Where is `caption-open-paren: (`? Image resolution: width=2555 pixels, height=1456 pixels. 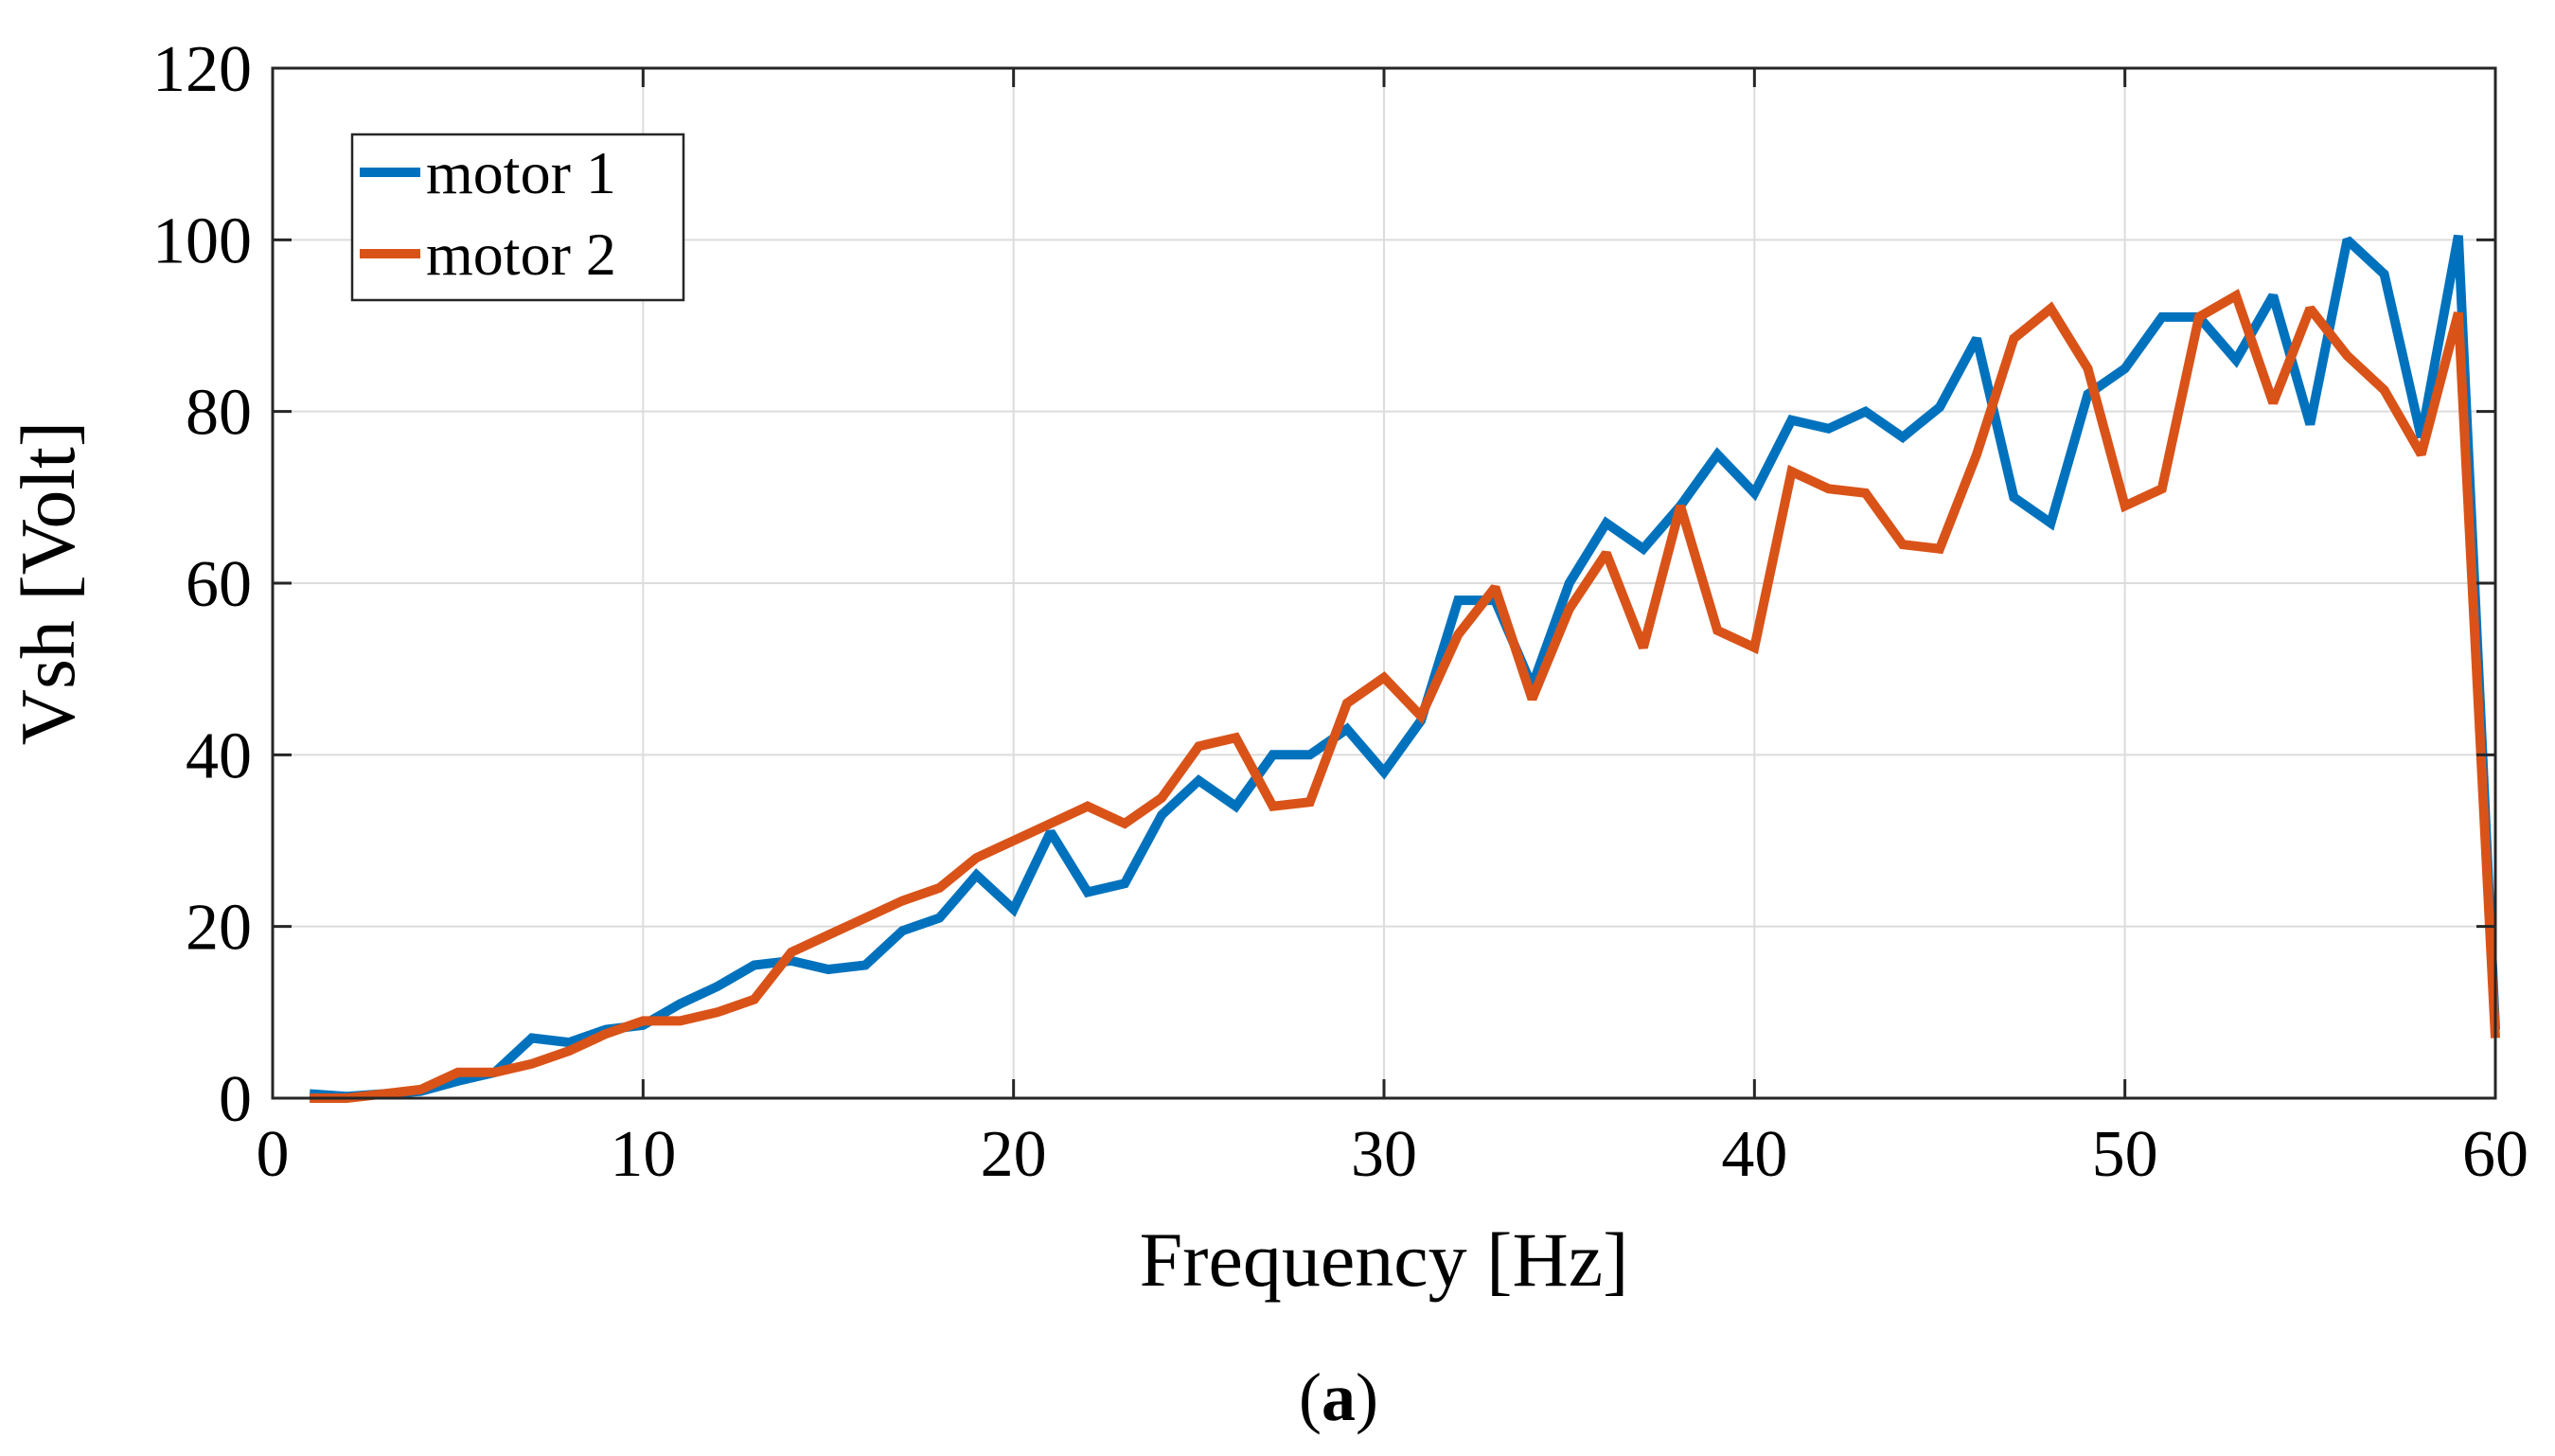
caption-open-paren: ( is located at coordinates (1311, 1397).